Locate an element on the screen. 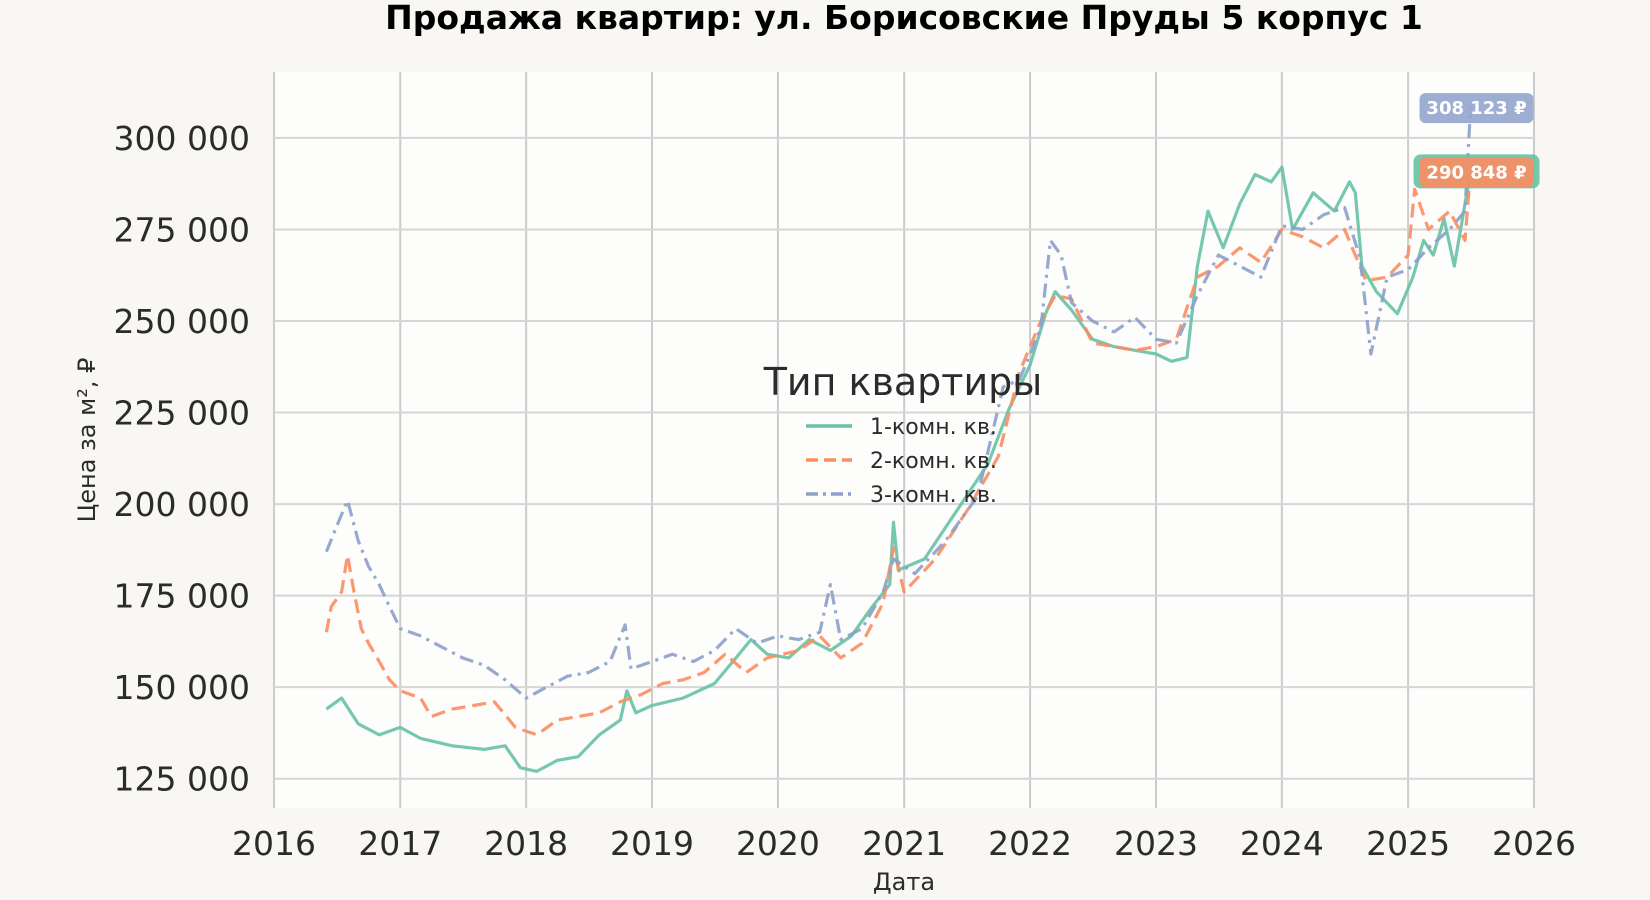 This screenshot has width=1650, height=900. x-tick-label: 2025 is located at coordinates (1408, 843).